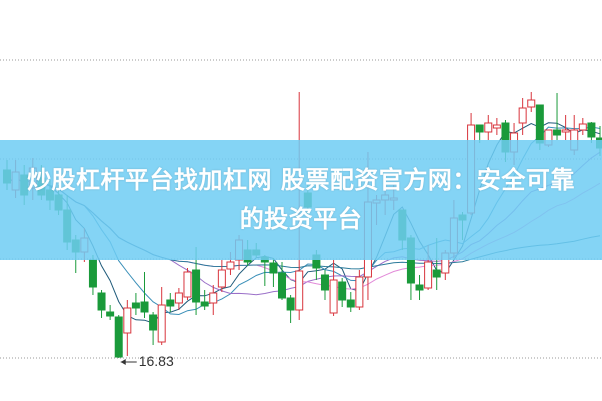 This screenshot has height=401, width=602. What do you see at coordinates (128, 362) in the screenshot?
I see `low-price-arrow` at bounding box center [128, 362].